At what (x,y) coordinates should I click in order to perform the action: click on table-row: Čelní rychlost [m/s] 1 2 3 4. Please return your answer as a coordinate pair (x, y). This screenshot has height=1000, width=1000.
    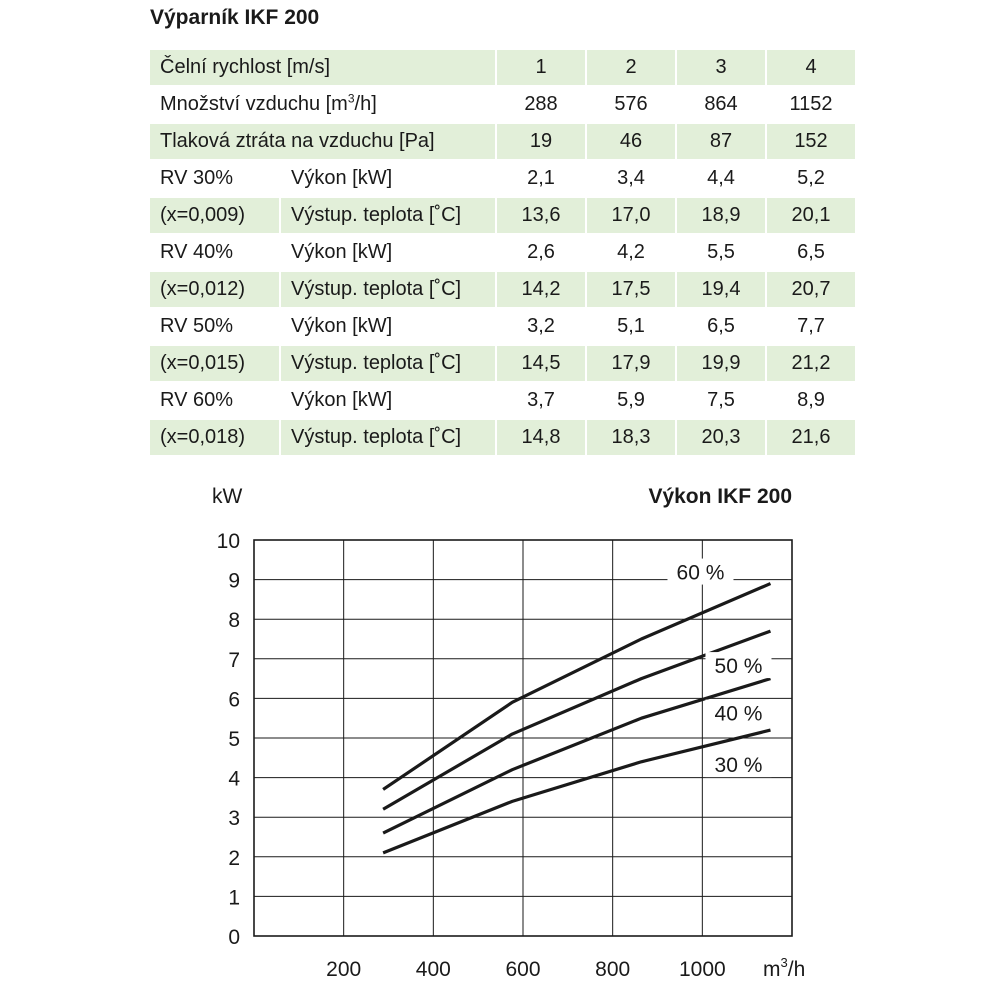
    Looking at the image, I should click on (504, 68).